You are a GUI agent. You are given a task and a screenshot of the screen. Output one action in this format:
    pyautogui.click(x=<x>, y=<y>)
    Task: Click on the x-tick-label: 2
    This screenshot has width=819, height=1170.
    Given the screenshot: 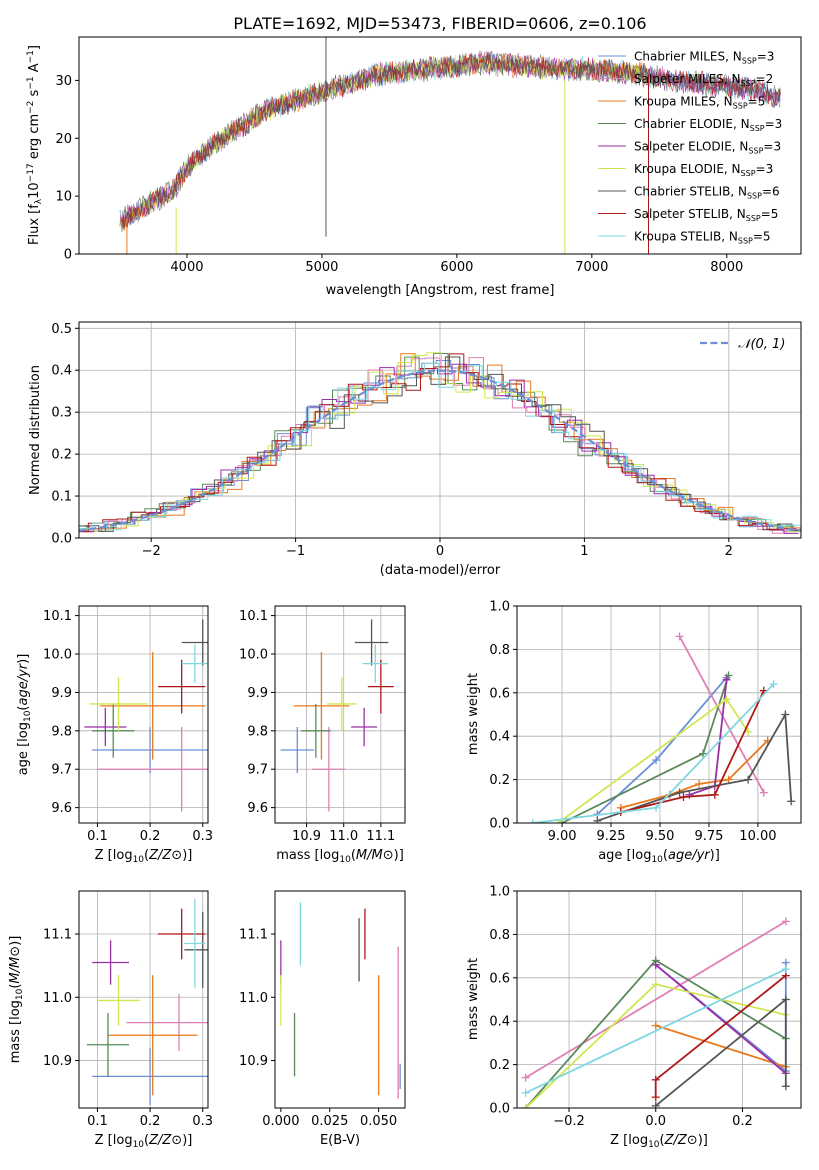 What is the action you would take?
    pyautogui.click(x=729, y=551)
    